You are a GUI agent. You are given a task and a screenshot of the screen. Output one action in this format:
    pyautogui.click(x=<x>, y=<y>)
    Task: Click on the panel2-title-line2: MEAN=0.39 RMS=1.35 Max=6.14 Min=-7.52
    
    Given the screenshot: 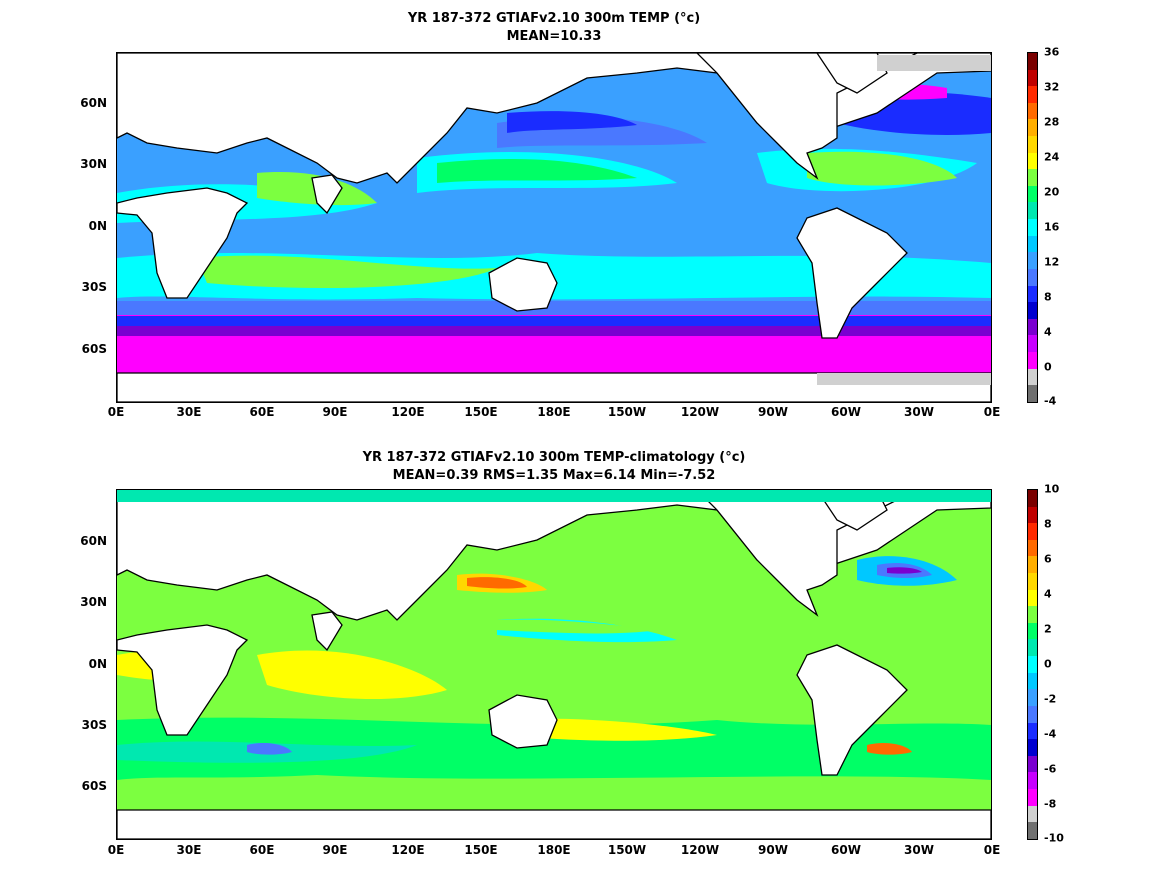 What is the action you would take?
    pyautogui.click(x=554, y=475)
    